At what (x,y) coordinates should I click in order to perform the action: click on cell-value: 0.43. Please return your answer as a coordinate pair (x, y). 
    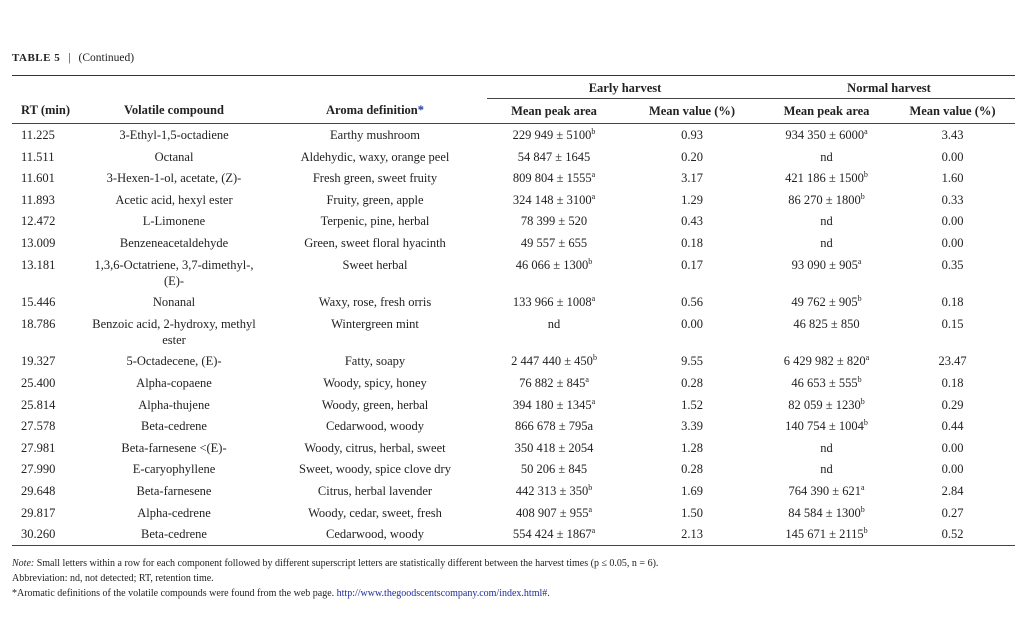
    Looking at the image, I should click on (692, 221).